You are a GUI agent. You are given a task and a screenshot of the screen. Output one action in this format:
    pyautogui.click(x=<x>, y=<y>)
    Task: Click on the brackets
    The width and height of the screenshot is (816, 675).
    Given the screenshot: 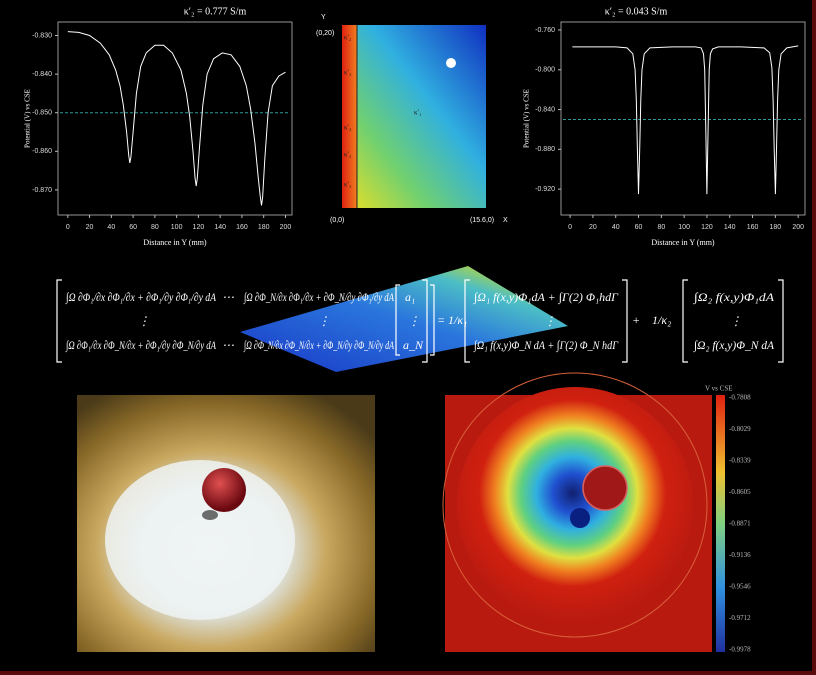 What is the action you would take?
    pyautogui.click(x=420, y=321)
    